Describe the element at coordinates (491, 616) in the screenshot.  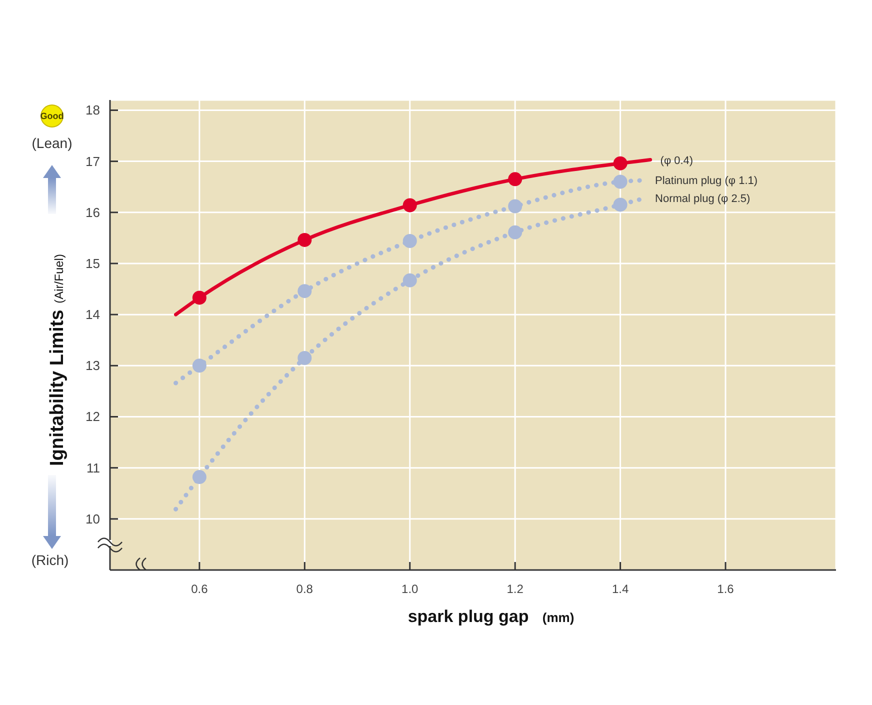
I see `x-axis-title: spark plug gap (mm)` at that location.